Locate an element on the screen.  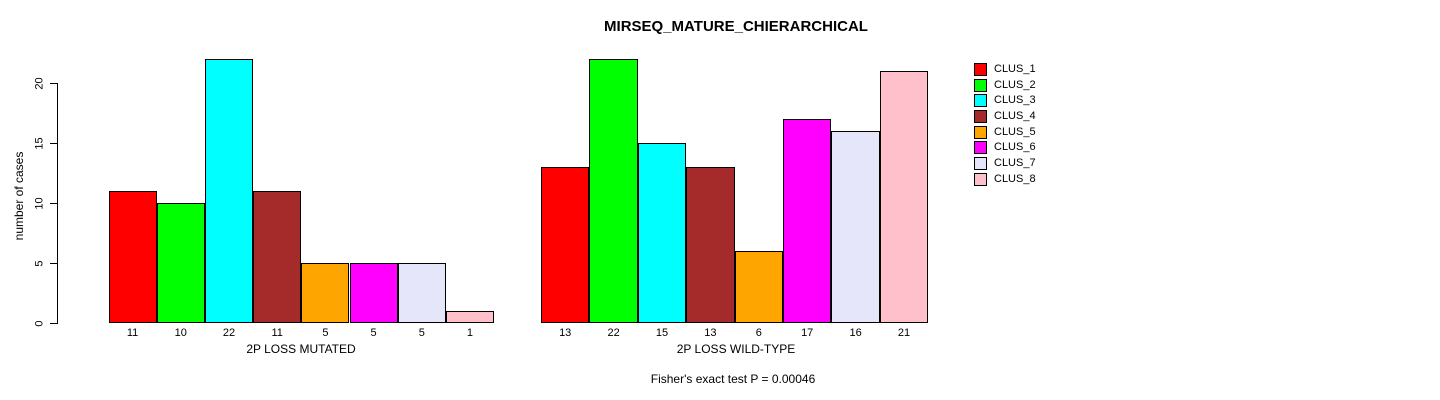
legend-label-clus_5: CLUS_5 is located at coordinates (1015, 131).